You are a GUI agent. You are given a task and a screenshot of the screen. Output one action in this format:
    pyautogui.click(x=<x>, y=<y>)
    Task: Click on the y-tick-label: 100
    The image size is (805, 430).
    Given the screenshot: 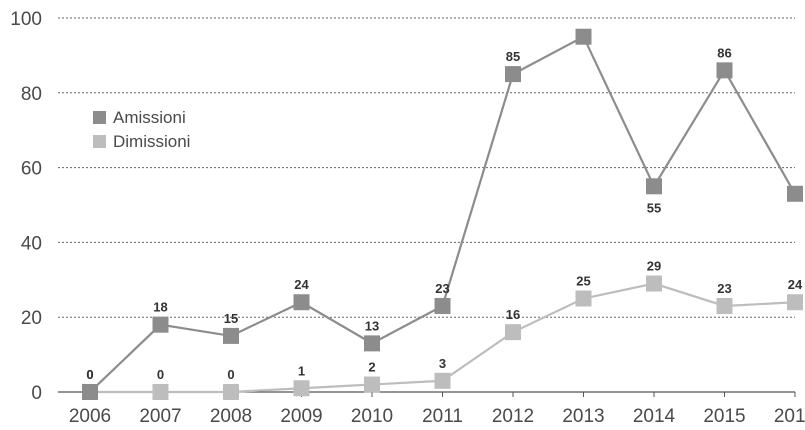 What is the action you would take?
    pyautogui.click(x=26, y=19)
    